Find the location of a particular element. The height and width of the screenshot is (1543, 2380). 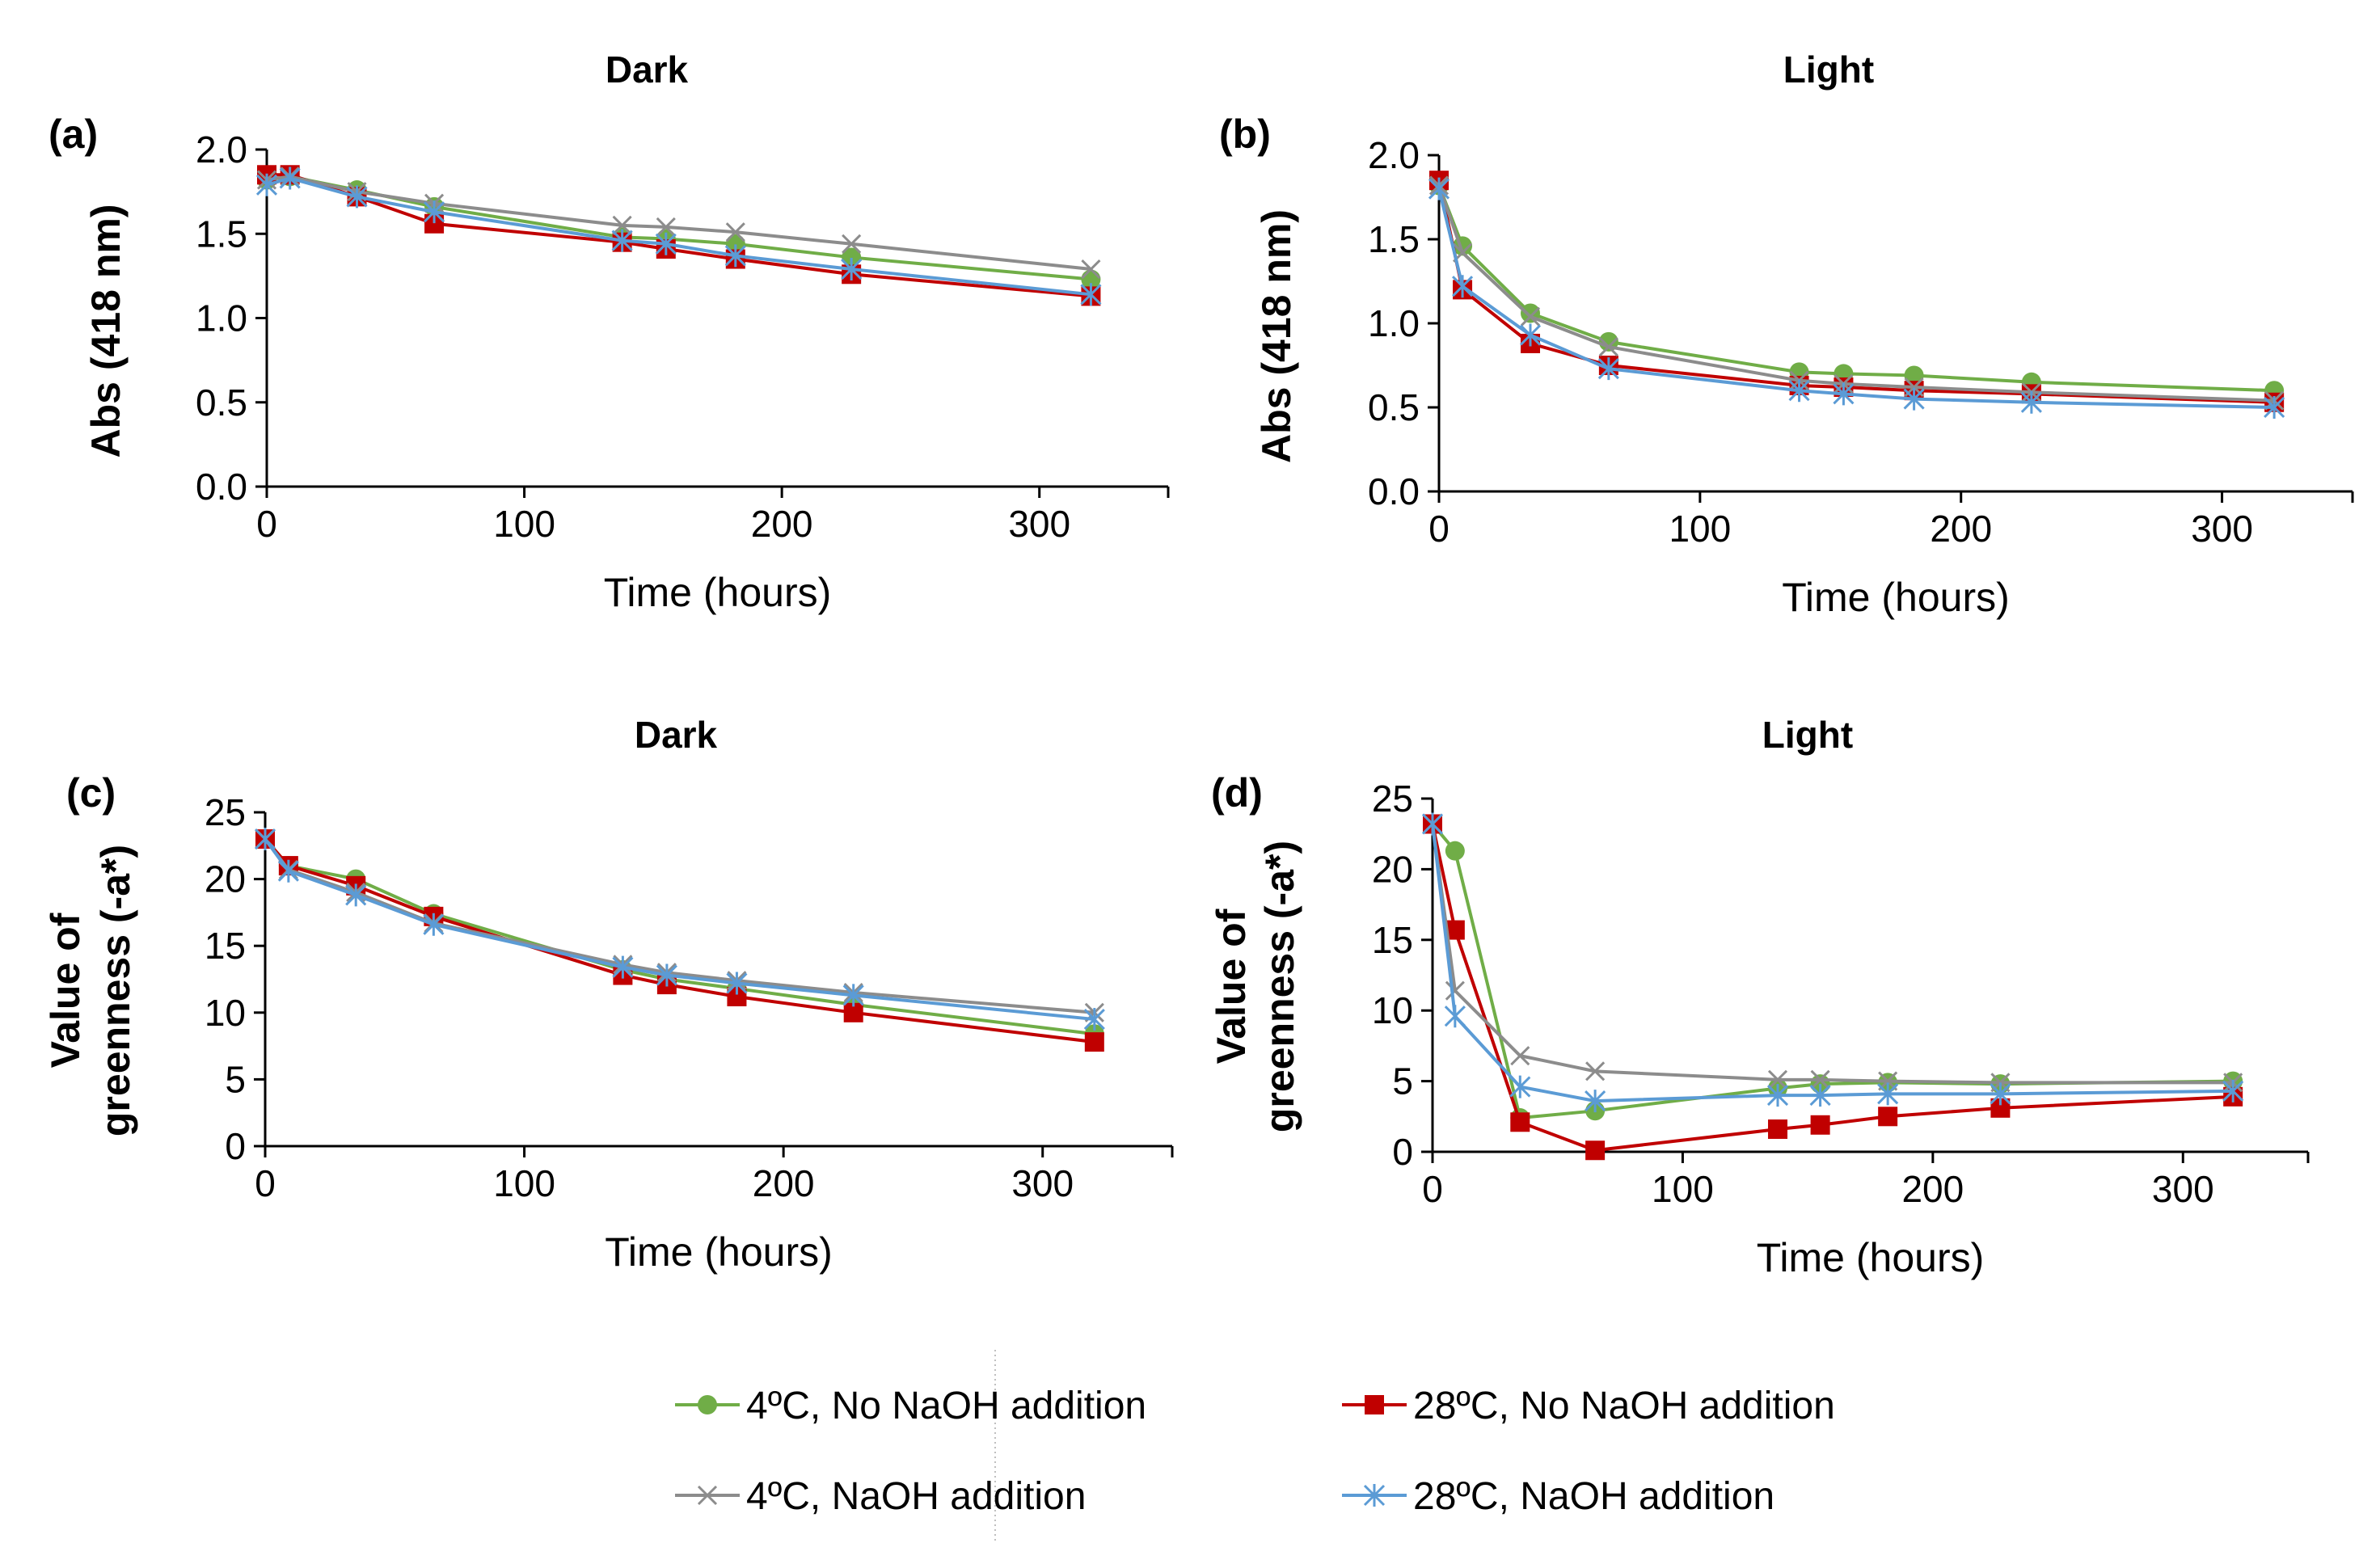

legend-marker is located at coordinates (707, 1495).